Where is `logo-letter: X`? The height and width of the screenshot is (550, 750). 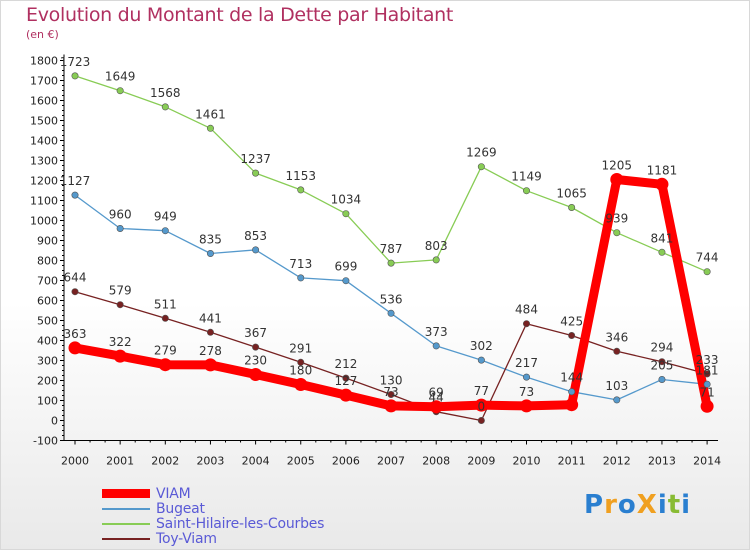 logo-letter: X is located at coordinates (647, 505).